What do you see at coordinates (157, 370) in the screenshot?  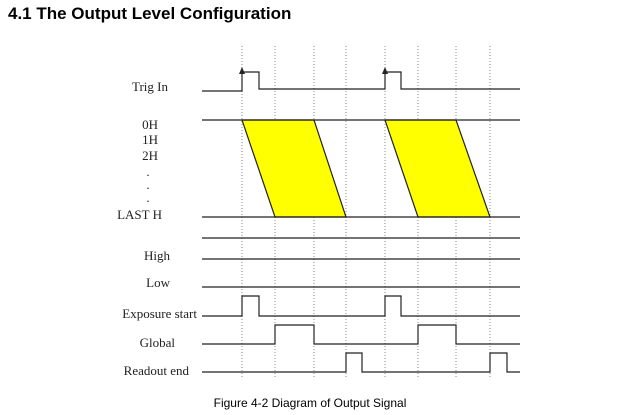 I see `label-readout-end: Readout end` at bounding box center [157, 370].